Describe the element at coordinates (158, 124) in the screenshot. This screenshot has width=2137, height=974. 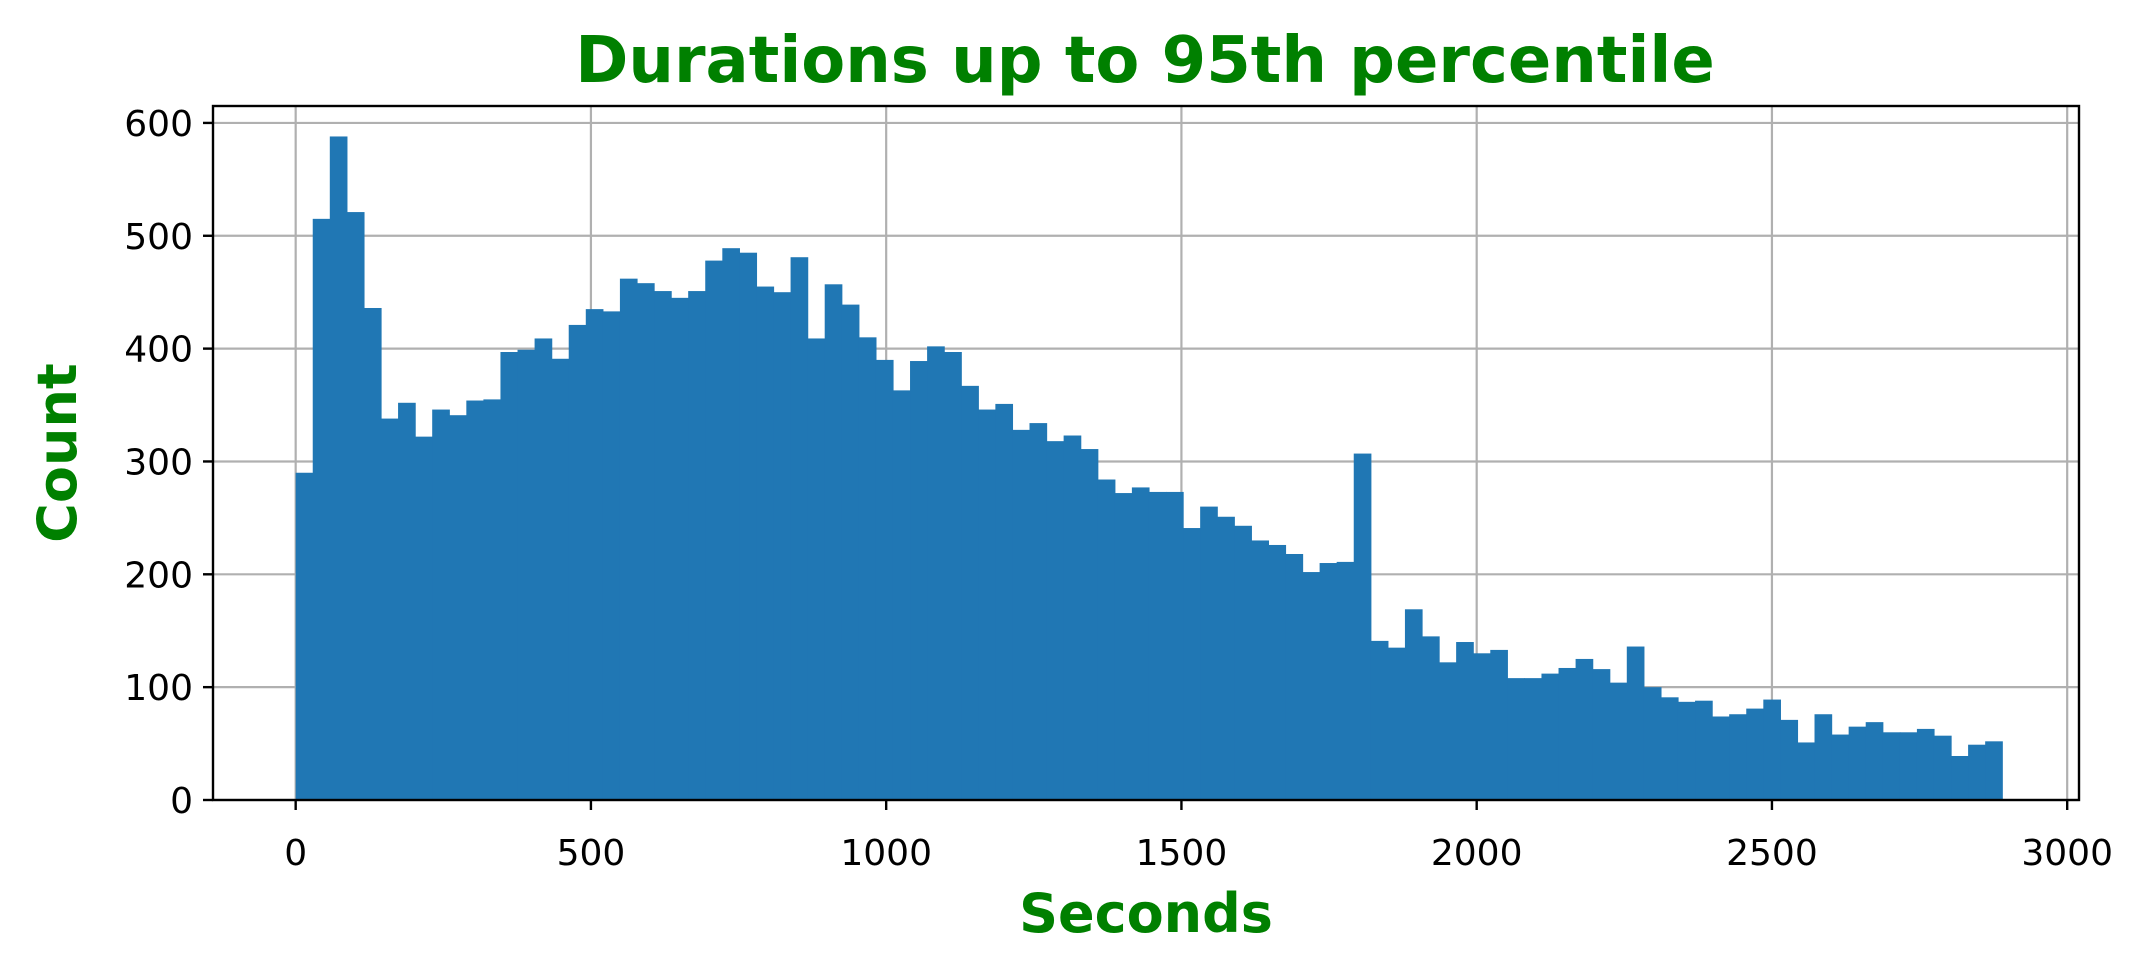
I see `y-tick-label-6: 600` at that location.